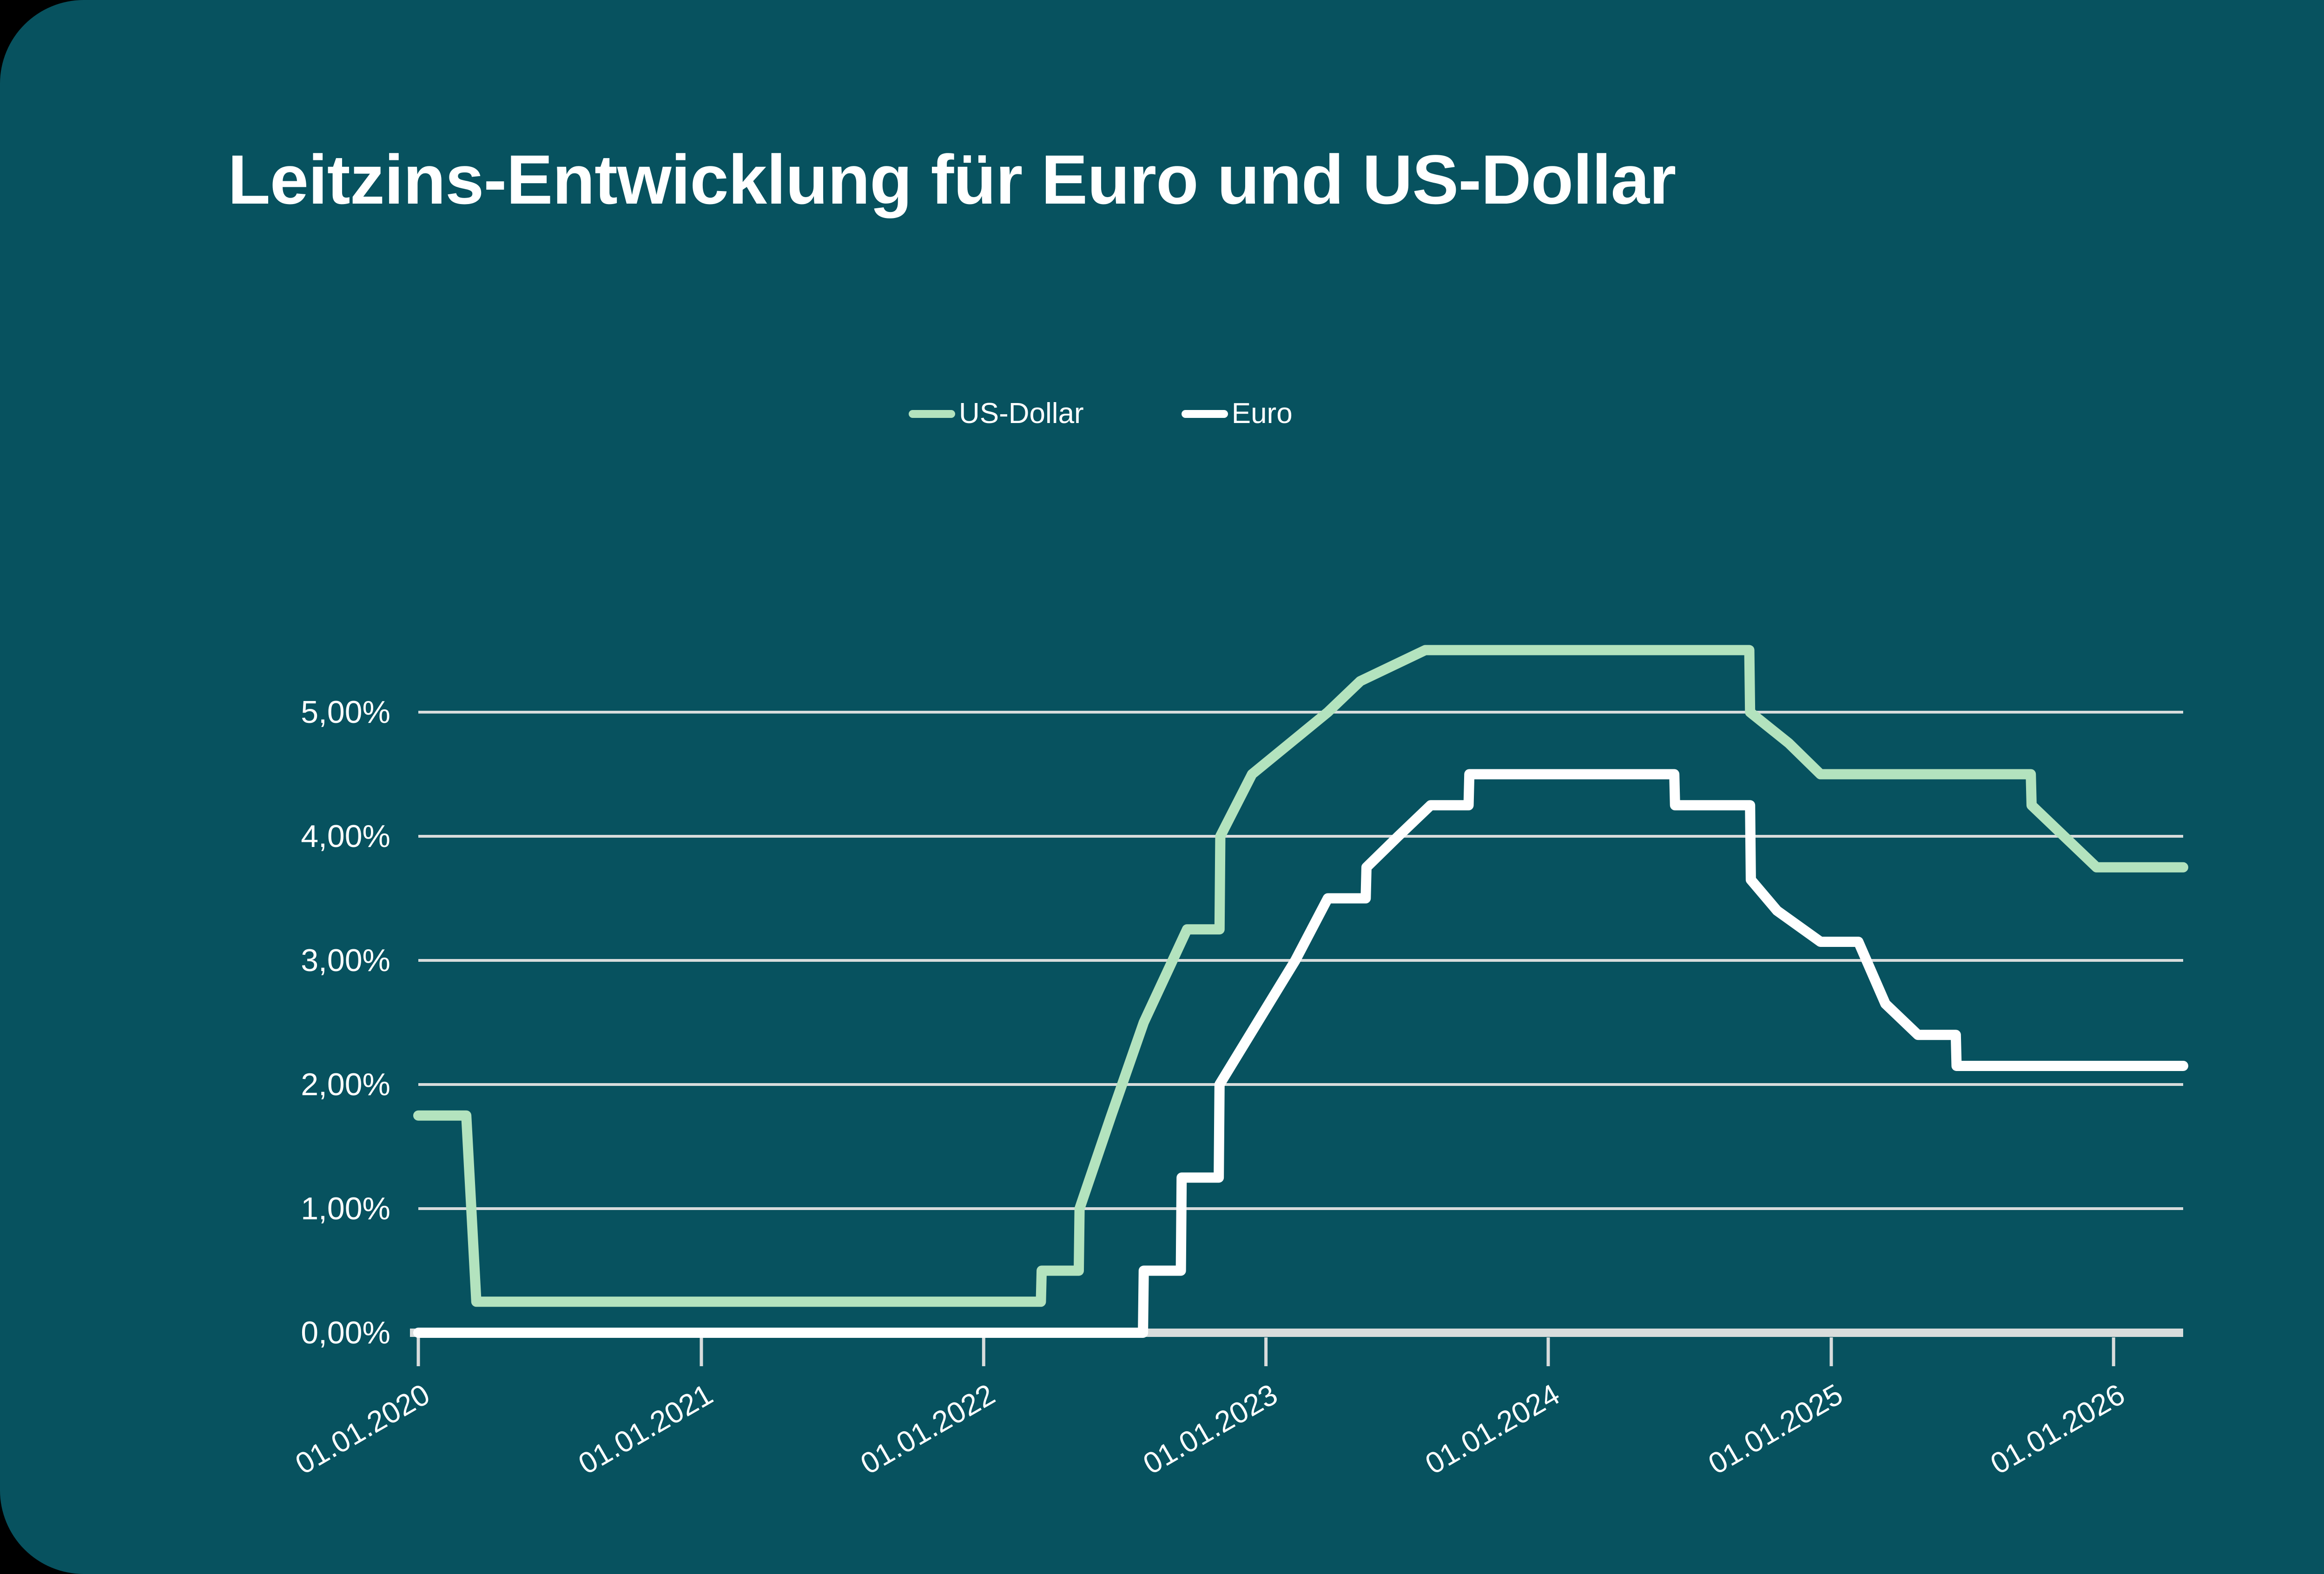 This screenshot has height=1574, width=2324. What do you see at coordinates (345, 1208) in the screenshot?
I see `y-axis-tick-label: 1,00%` at bounding box center [345, 1208].